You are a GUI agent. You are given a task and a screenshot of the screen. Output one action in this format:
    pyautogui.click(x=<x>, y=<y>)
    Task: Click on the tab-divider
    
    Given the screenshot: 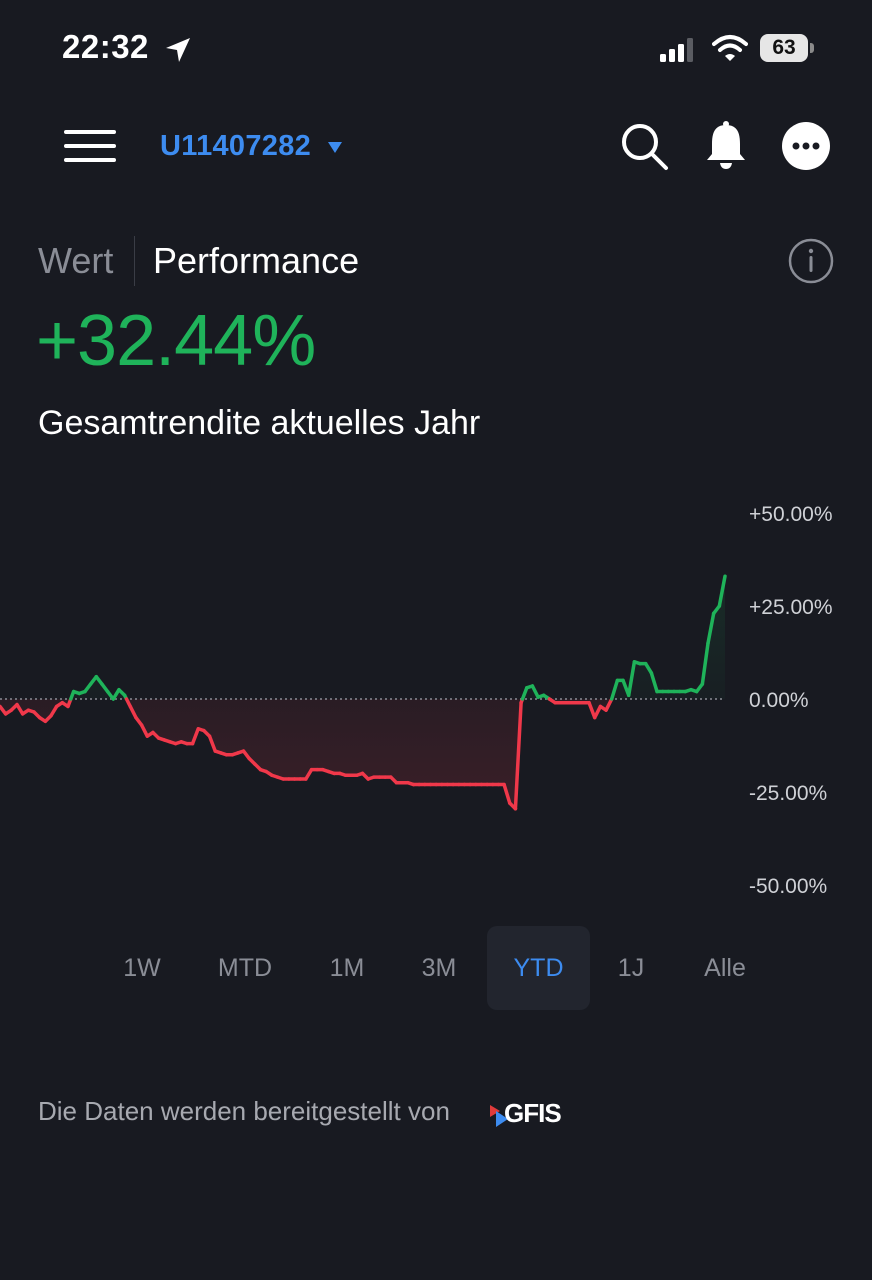 What is the action you would take?
    pyautogui.click(x=134, y=261)
    